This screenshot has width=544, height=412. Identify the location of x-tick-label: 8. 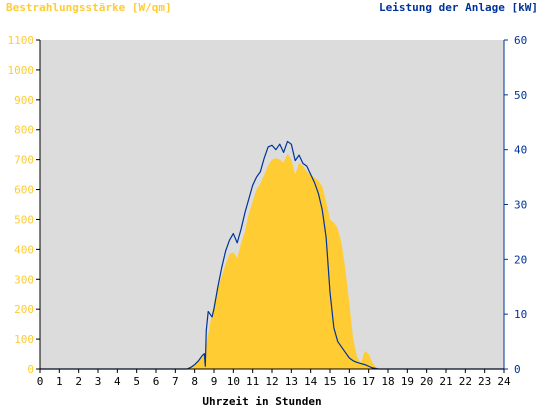
(194, 381).